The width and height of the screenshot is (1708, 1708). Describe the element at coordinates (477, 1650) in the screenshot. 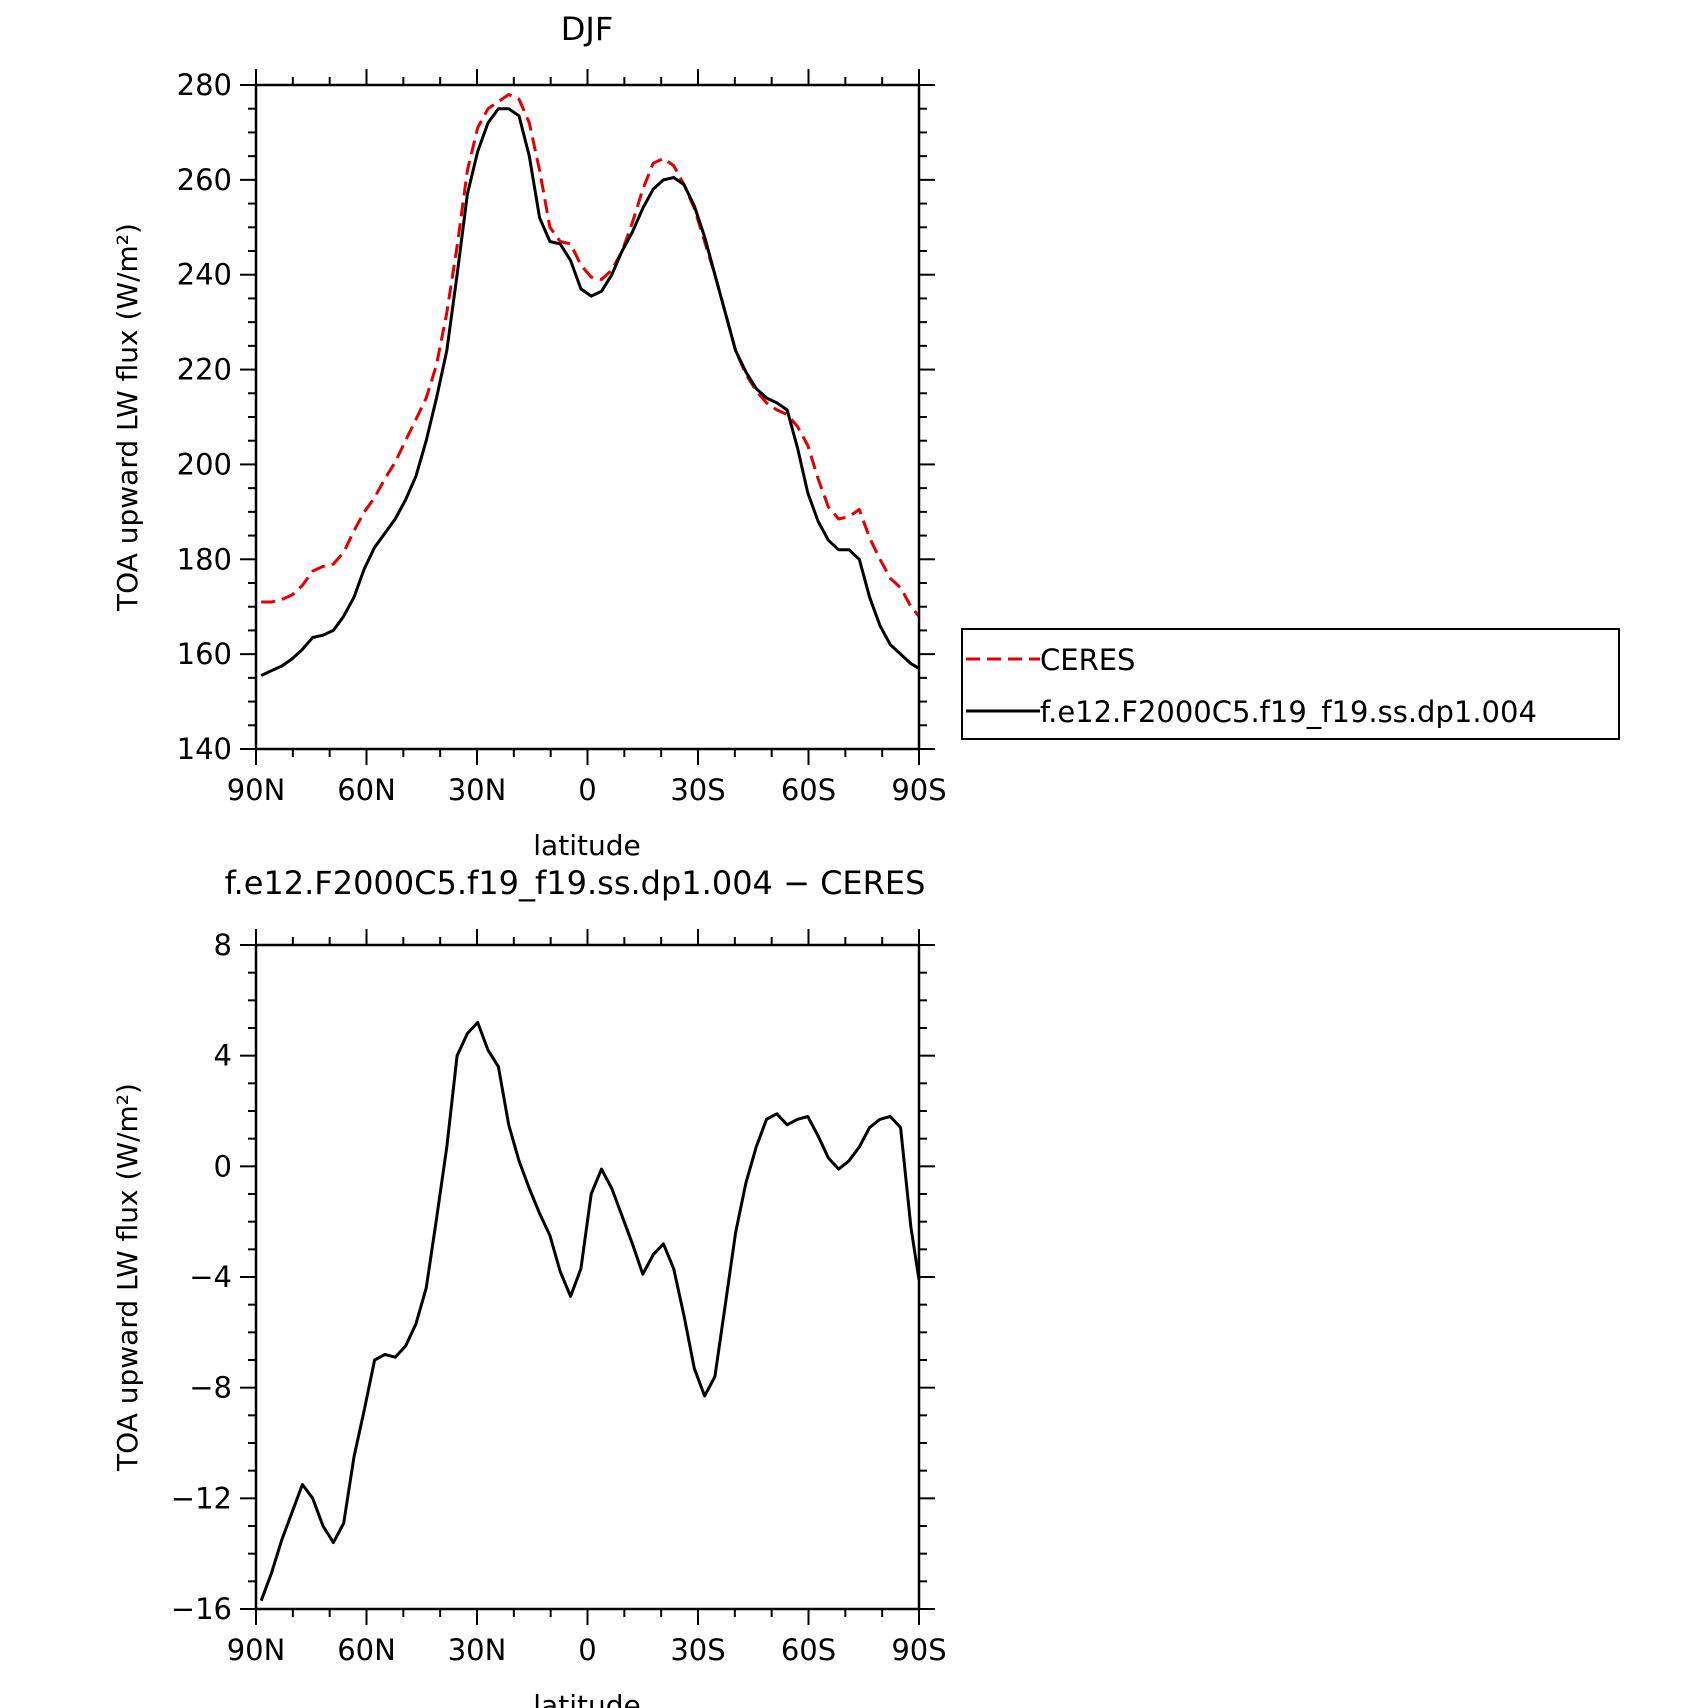

I see `bottom-x-tick-label: 30N` at that location.